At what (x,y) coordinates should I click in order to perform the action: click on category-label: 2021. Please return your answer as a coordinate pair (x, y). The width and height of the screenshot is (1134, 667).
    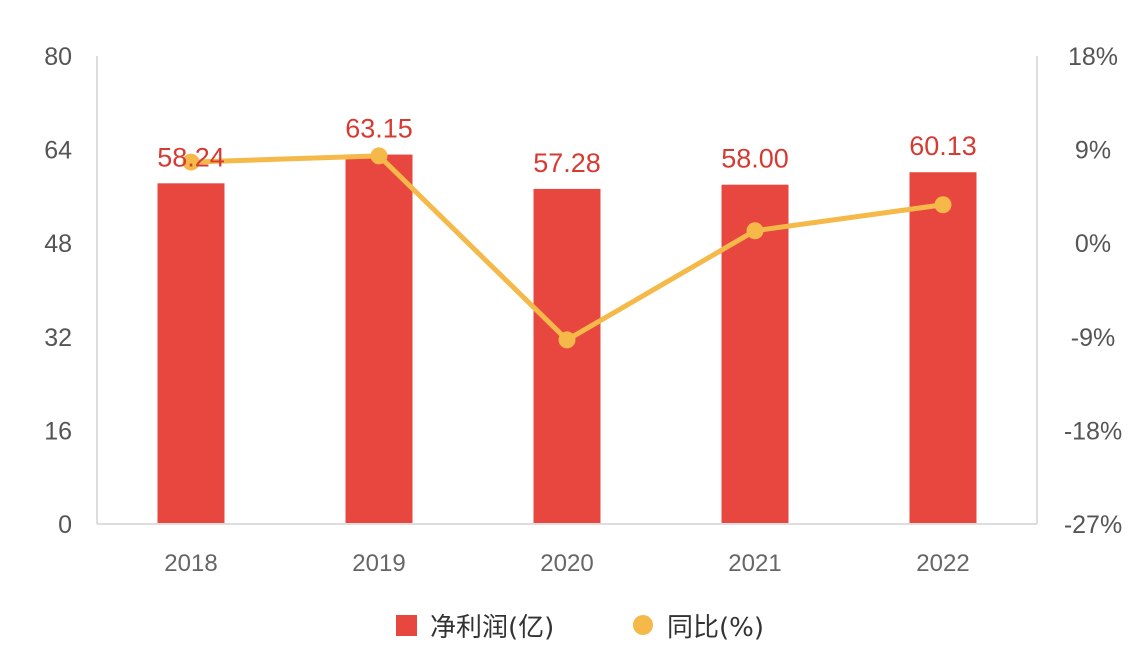
    Looking at the image, I should click on (754, 563).